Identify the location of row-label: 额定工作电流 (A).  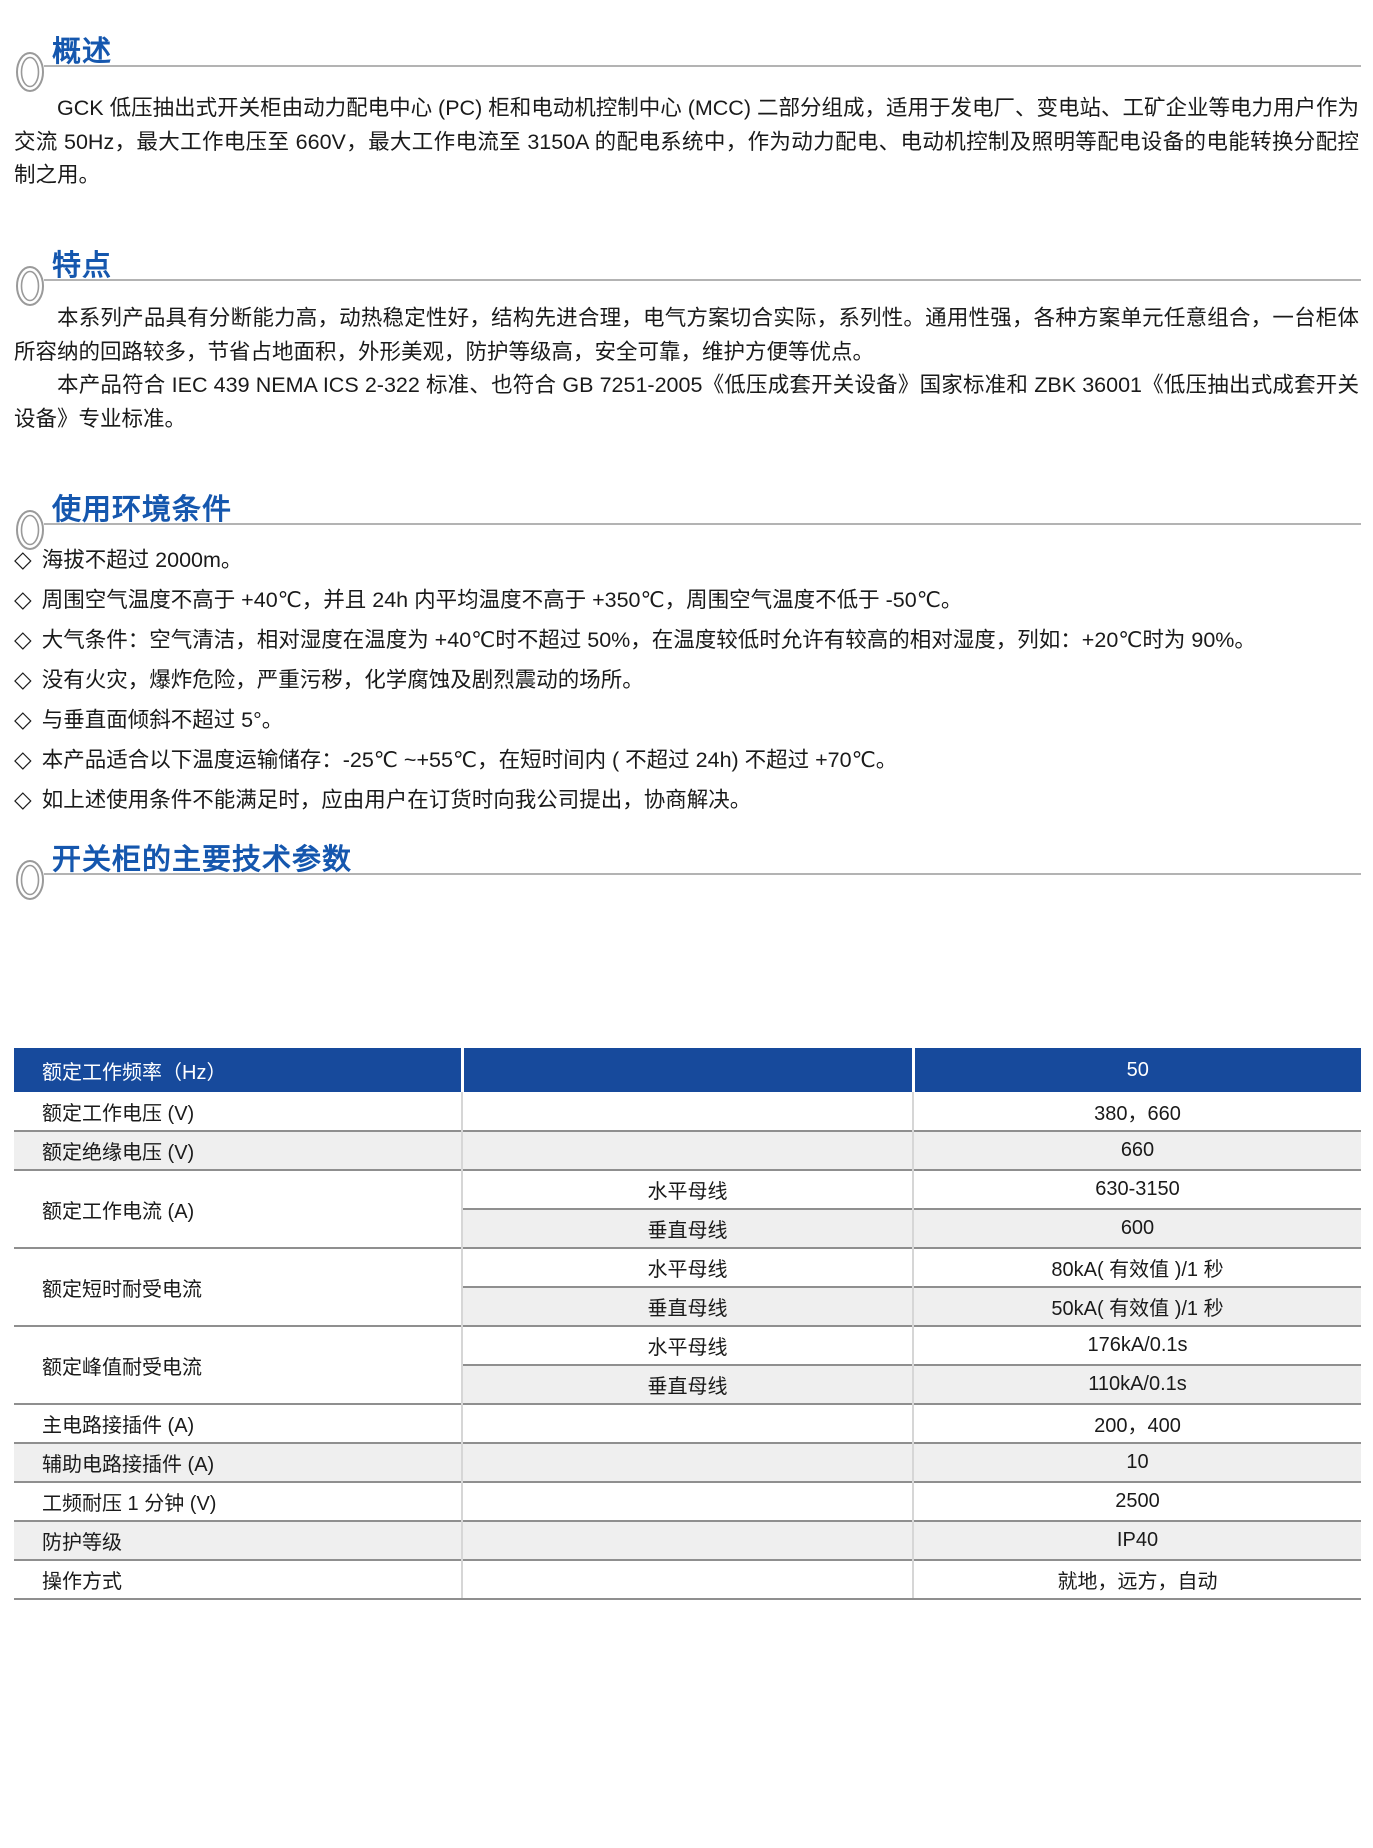
(238, 1208).